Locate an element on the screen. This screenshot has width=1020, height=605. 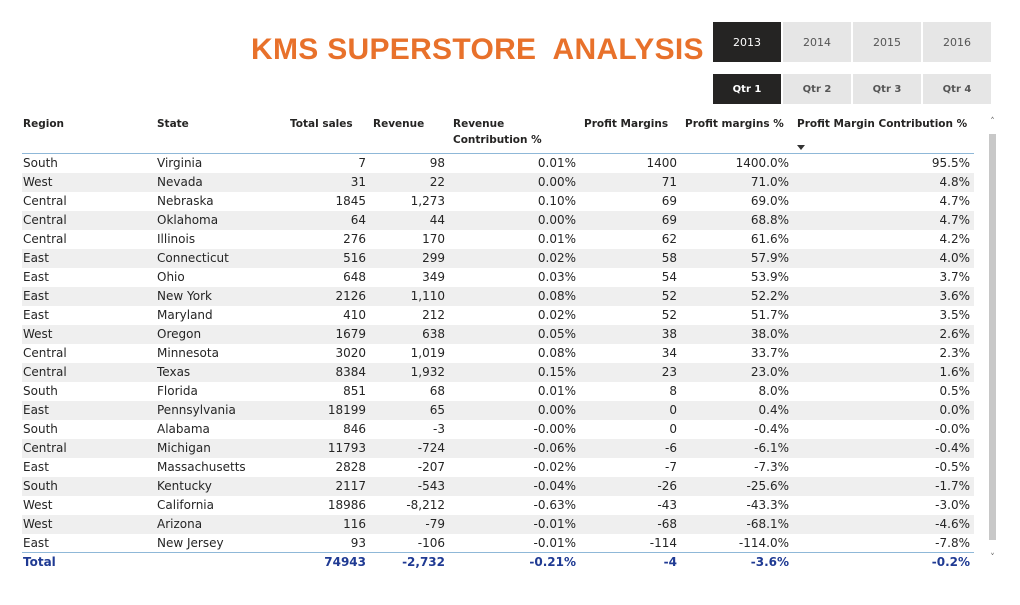
table-row: East Connecticut 516 299 0.02% 58 57.9% 4.0% is located at coordinates (498, 258).